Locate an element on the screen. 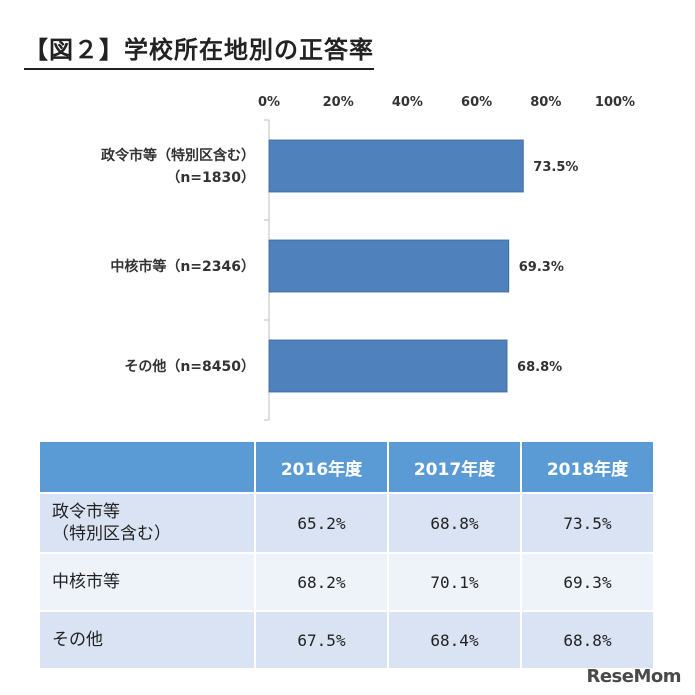 This screenshot has height=695, width=695. table-cell: 67.5% is located at coordinates (321, 640).